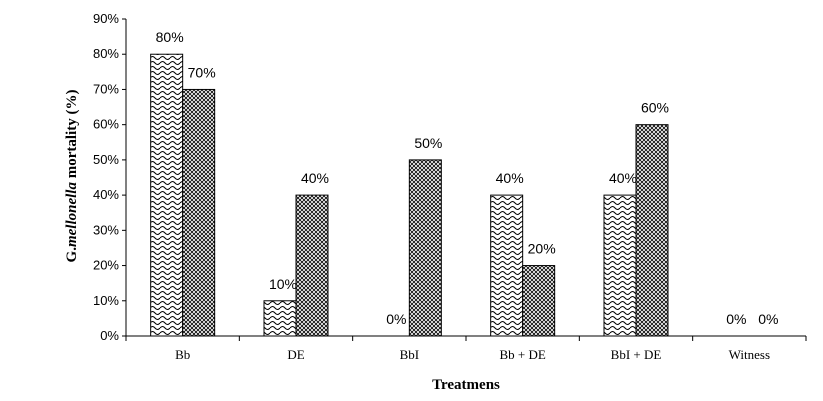 The height and width of the screenshot is (401, 823). Describe the element at coordinates (106, 159) in the screenshot. I see `y-tick-label: 50%` at that location.